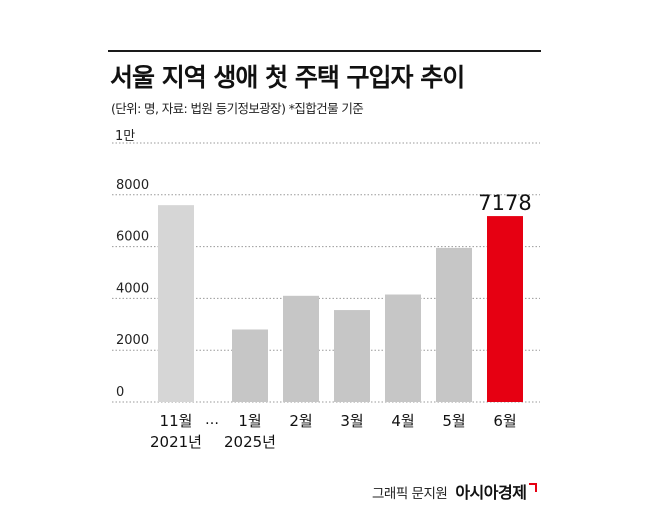  What do you see at coordinates (402, 421) in the screenshot?
I see `x-tick-label: 4월` at bounding box center [402, 421].